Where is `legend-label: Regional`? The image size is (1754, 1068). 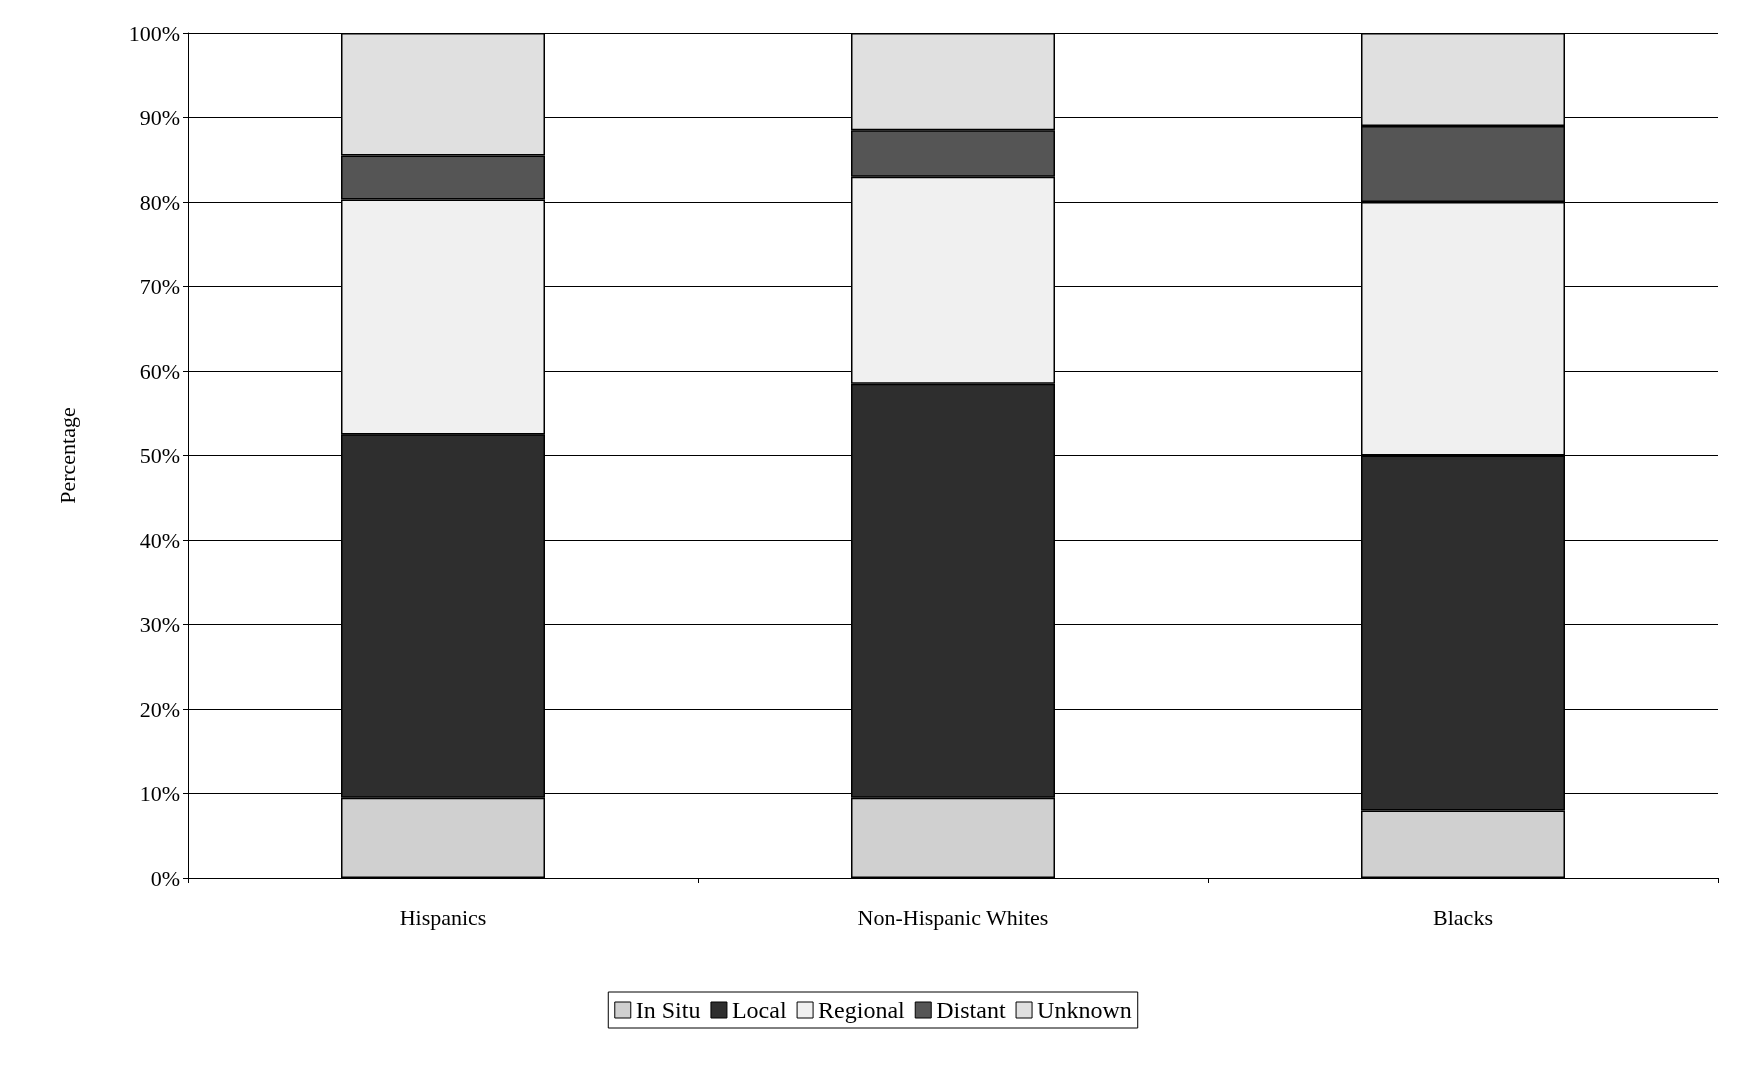 legend-label: Regional is located at coordinates (862, 1010).